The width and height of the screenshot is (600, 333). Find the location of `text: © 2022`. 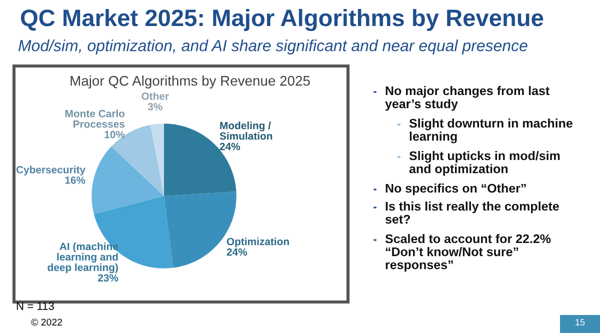

text: © 2022 is located at coordinates (46, 322).